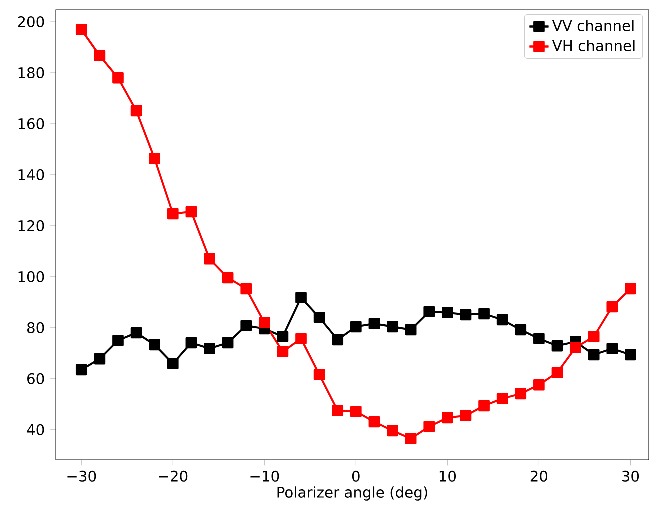 This screenshot has height=510, width=650. I want to click on y-tick-label: 180, so click(31, 73).